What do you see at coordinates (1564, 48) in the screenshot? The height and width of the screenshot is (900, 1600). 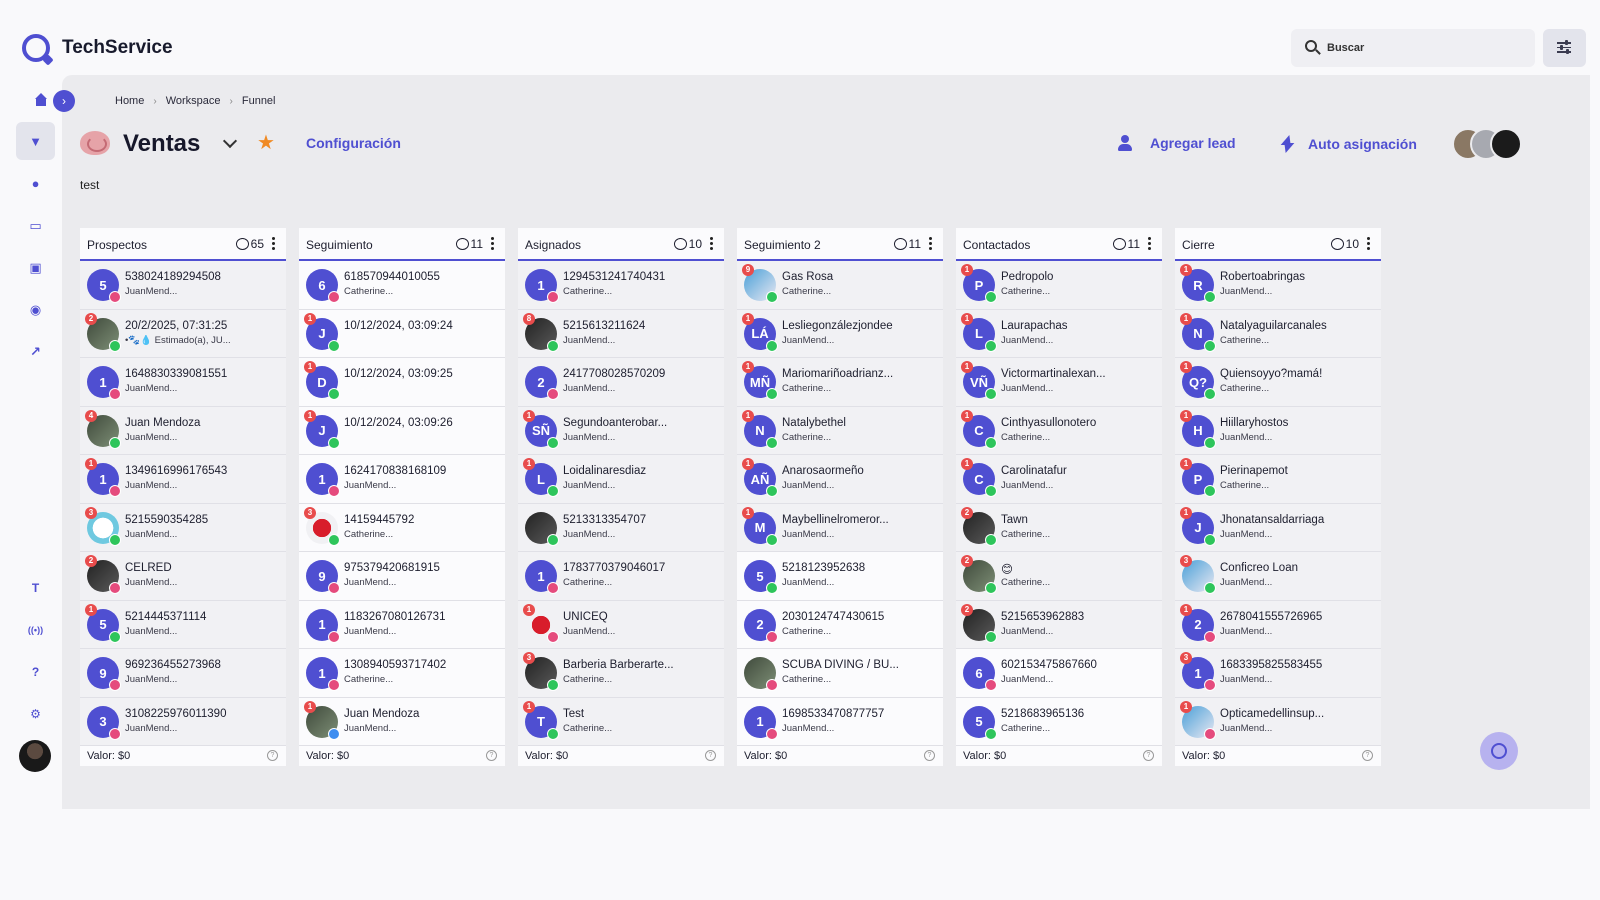 I see `filter-settings-button` at bounding box center [1564, 48].